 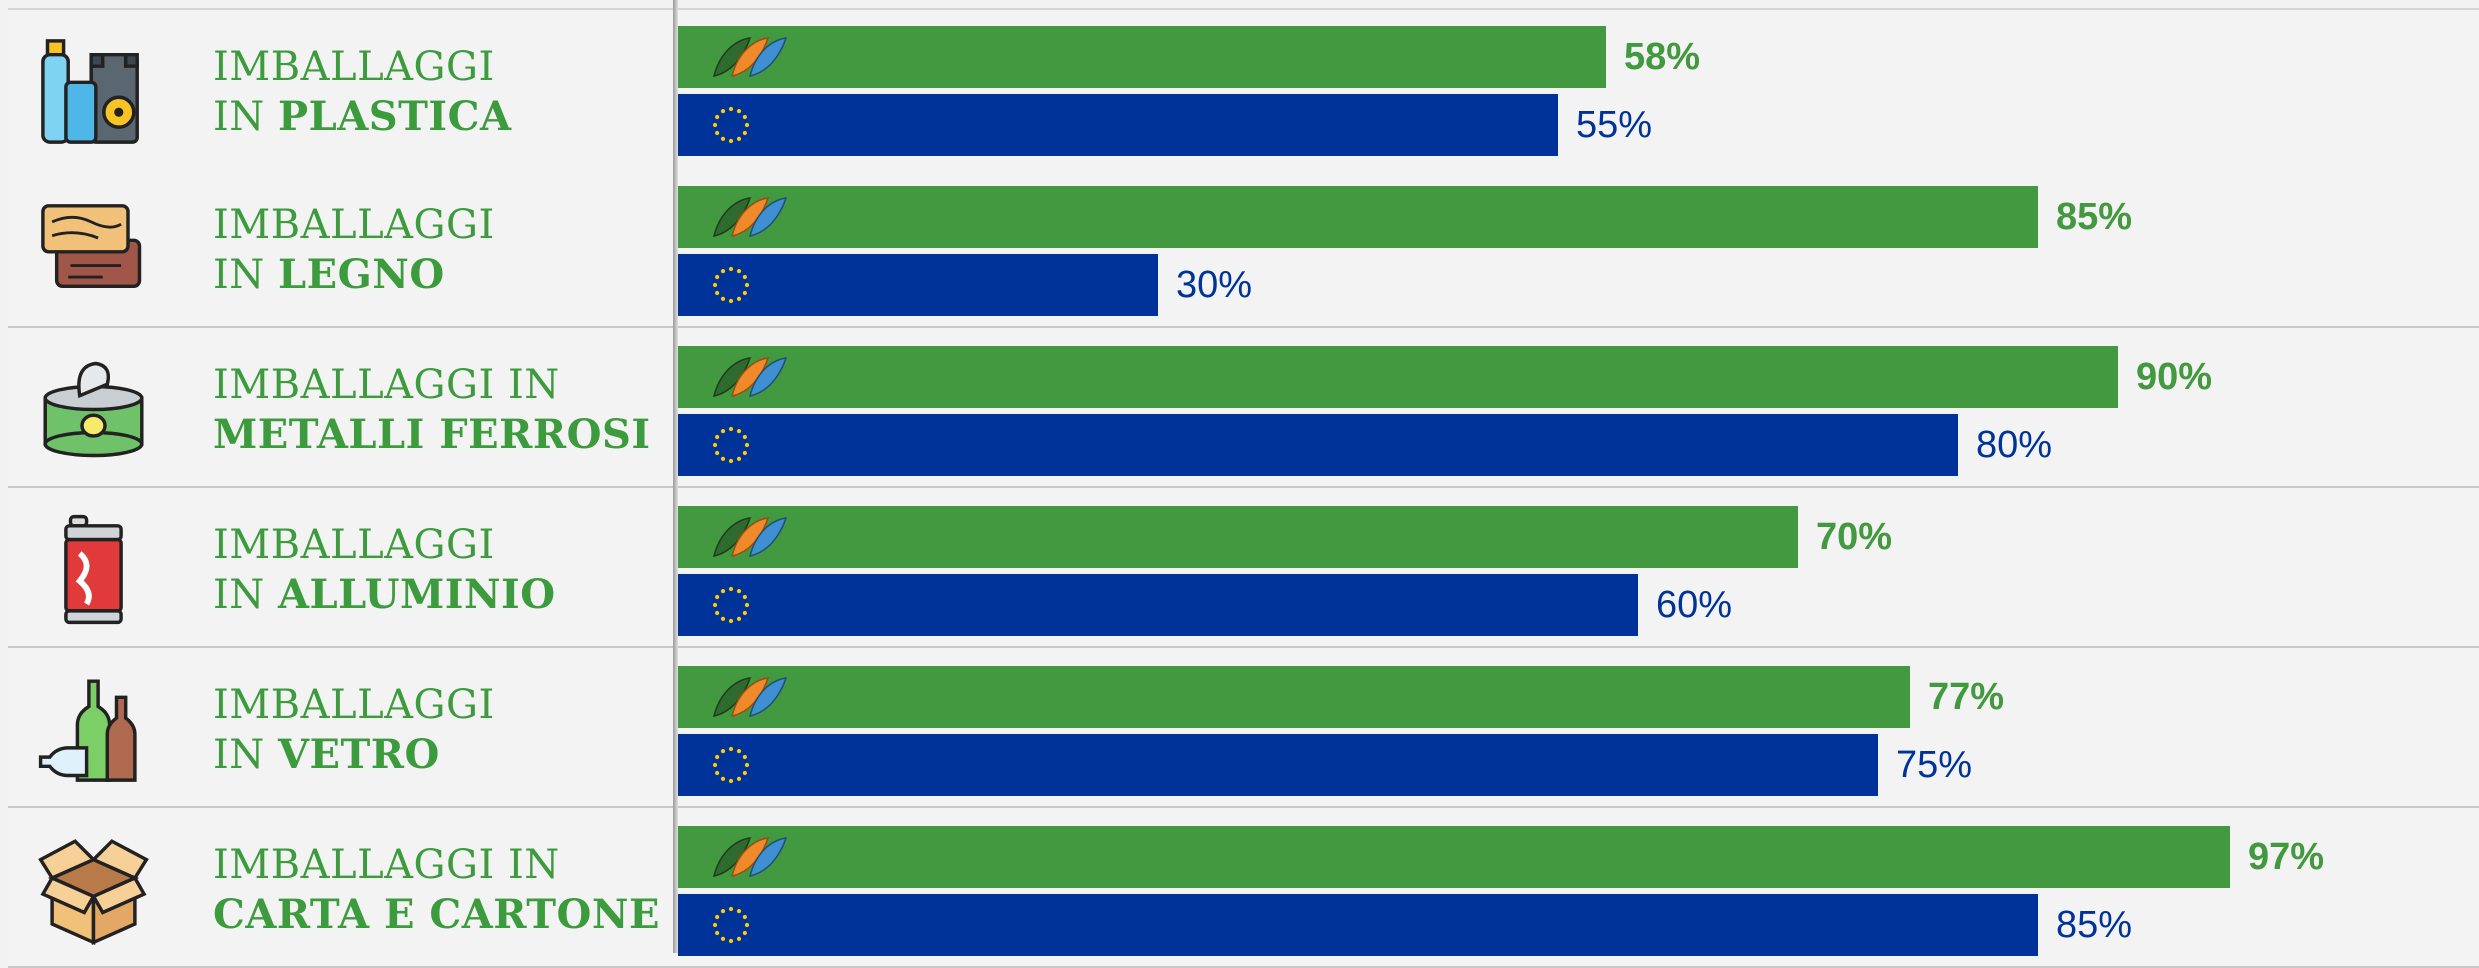 I want to click on data-label: 70%, so click(x=1854, y=537).